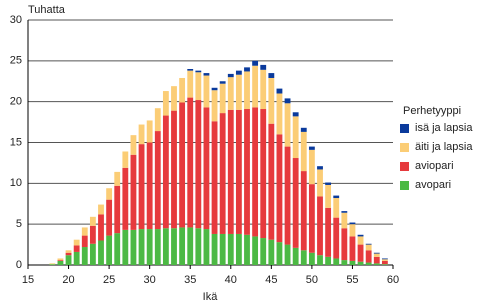 The image size is (488, 306). I want to click on x-tick-label: 30, so click(150, 280).